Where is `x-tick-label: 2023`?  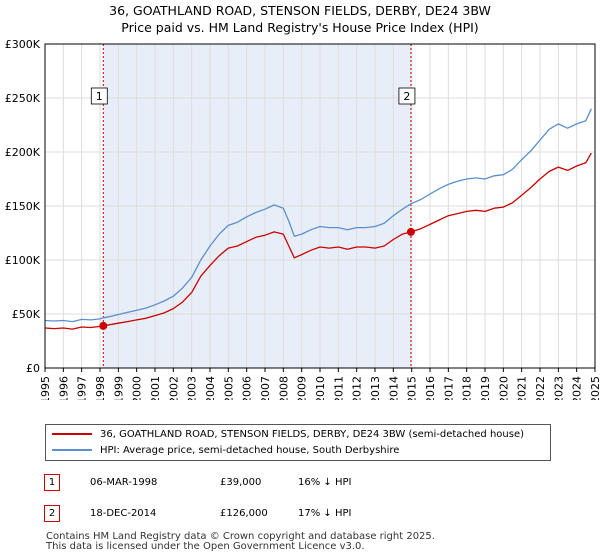
x-tick-label: 2023 is located at coordinates (558, 388).